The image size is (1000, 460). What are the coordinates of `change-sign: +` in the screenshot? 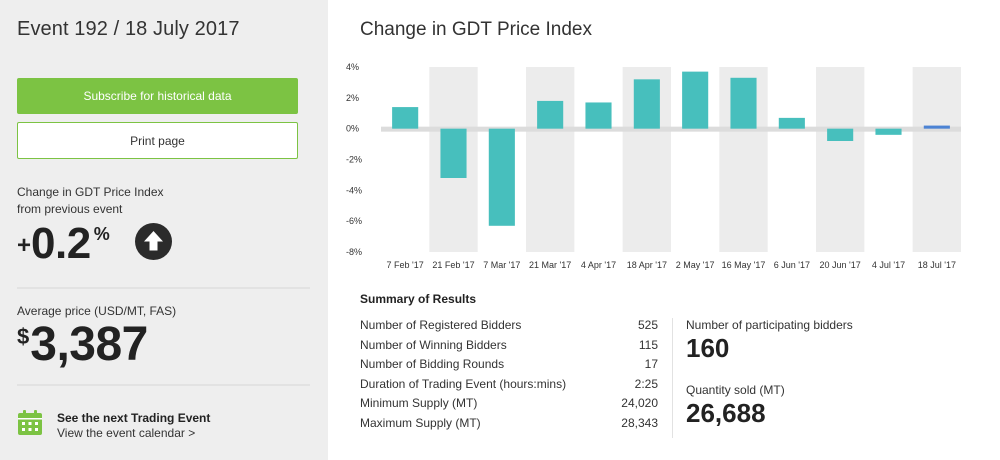 It's located at (24, 245).